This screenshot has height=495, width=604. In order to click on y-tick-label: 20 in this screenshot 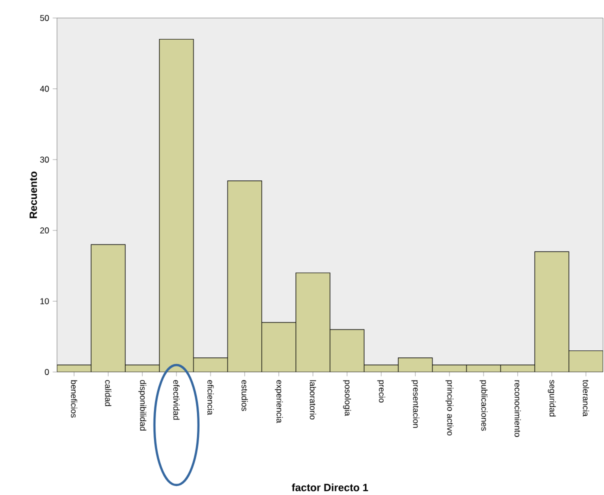, I will do `click(44, 230)`.